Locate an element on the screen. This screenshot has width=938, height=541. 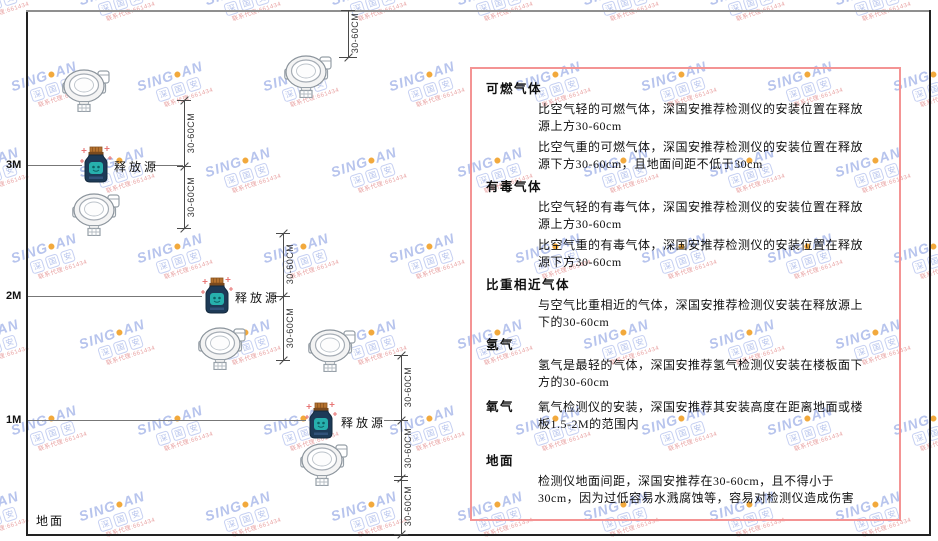
level-line-1m is located at coordinates (167, 420).